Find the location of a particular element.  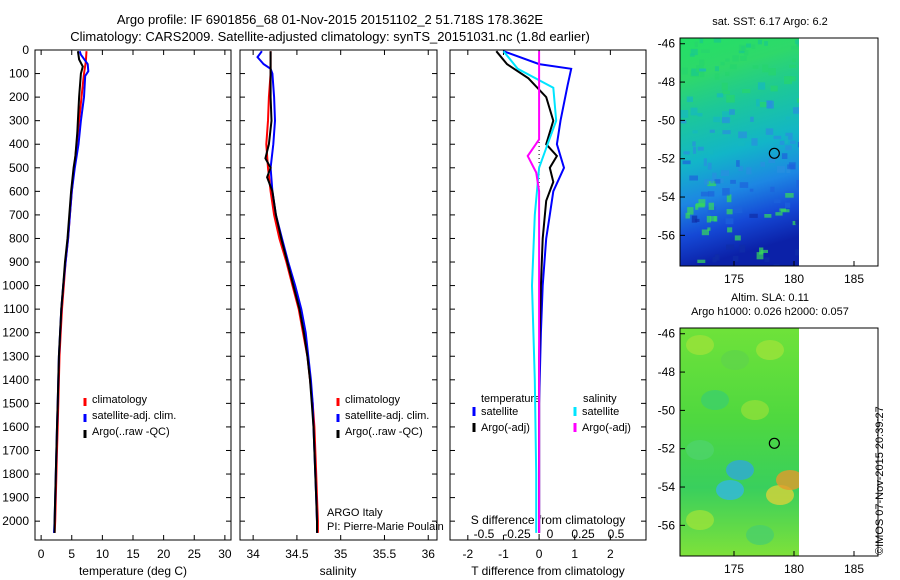

map-y-tick-label: -46 is located at coordinates (667, 334).